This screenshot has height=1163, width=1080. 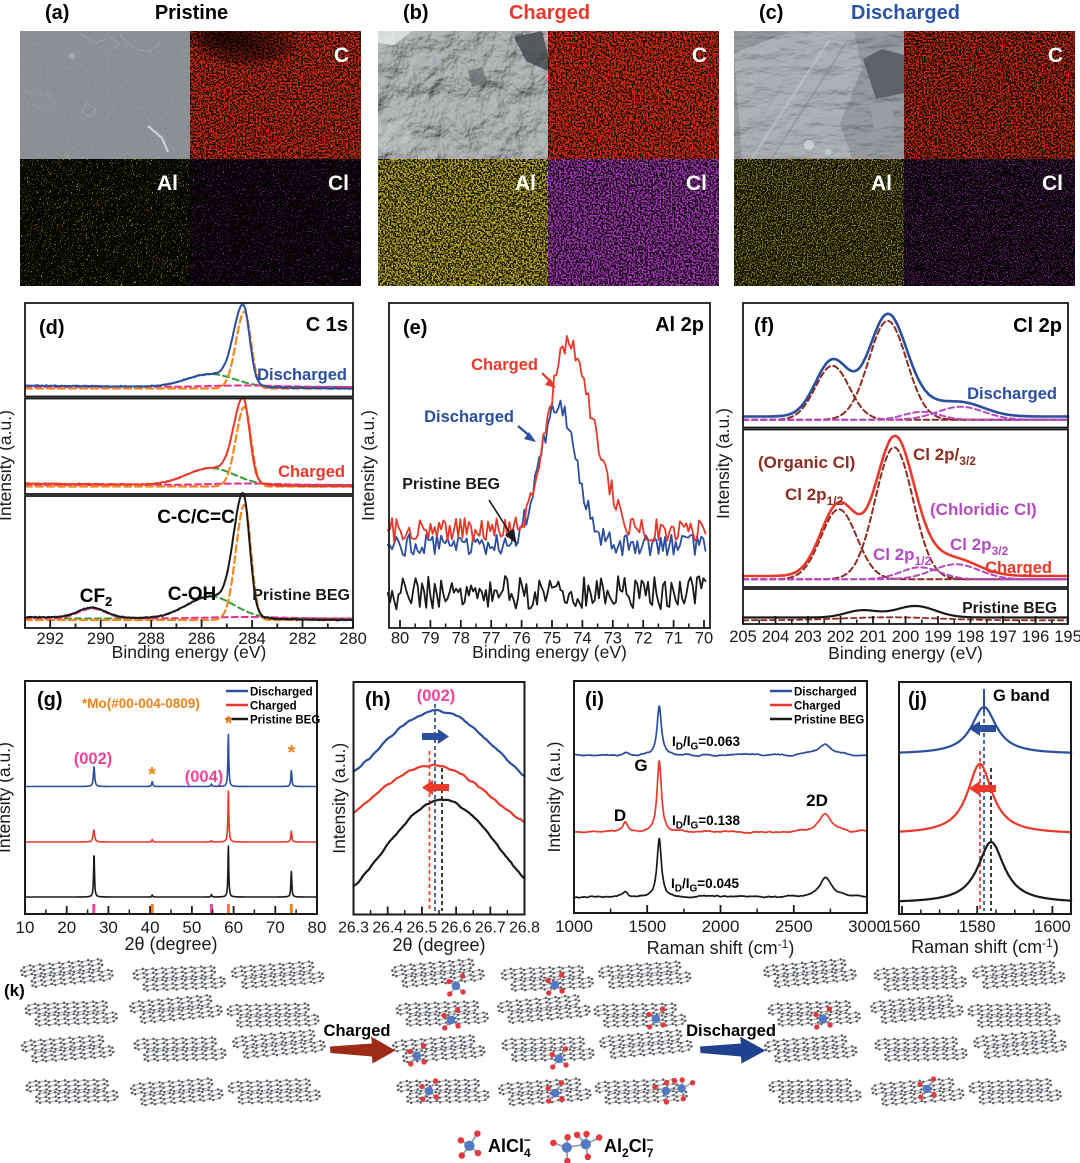 What do you see at coordinates (917, 700) in the screenshot?
I see `svg-text: (j)` at bounding box center [917, 700].